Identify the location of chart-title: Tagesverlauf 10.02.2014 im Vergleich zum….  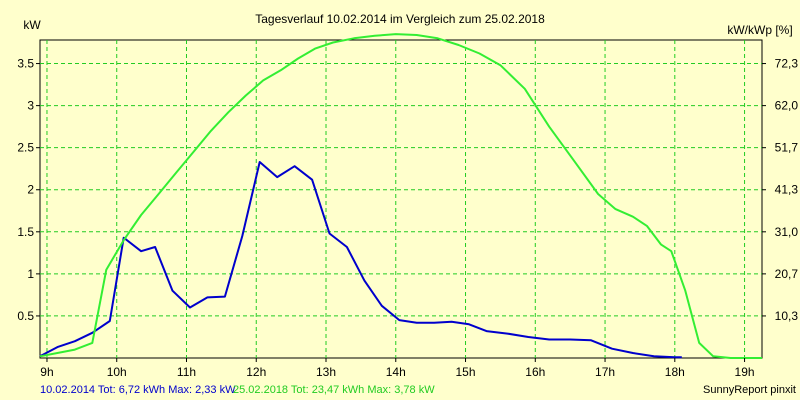
(400, 19).